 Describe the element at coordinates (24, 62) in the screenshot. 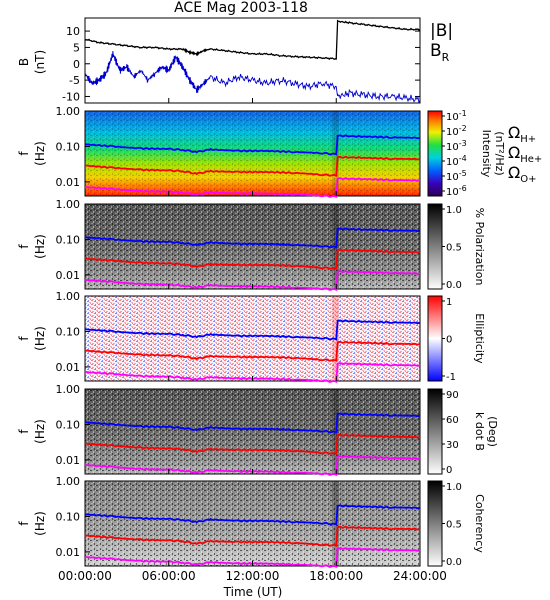

I see `b-ylabel: B` at that location.